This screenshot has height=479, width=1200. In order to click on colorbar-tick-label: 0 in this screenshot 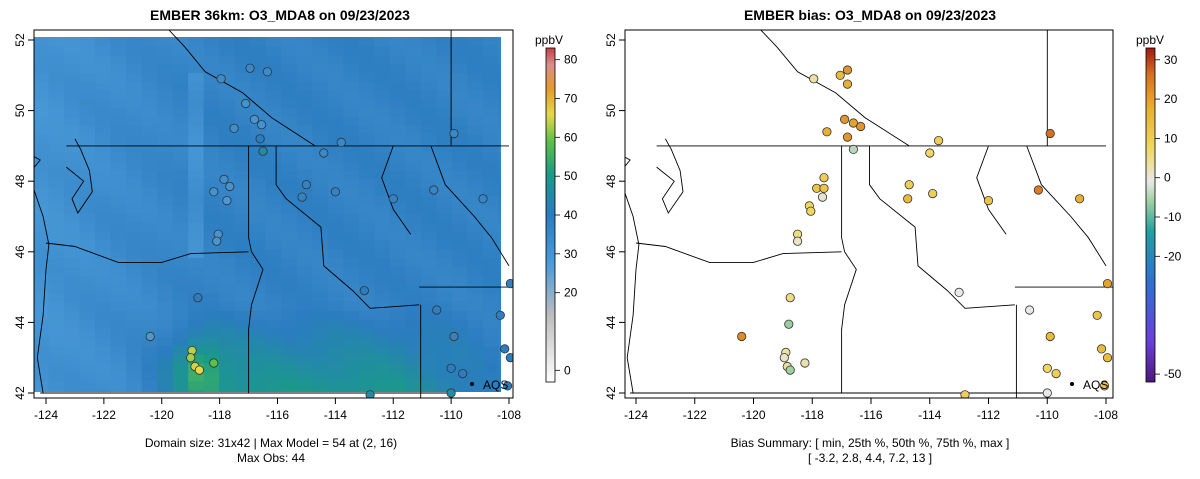, I will do `click(567, 370)`.